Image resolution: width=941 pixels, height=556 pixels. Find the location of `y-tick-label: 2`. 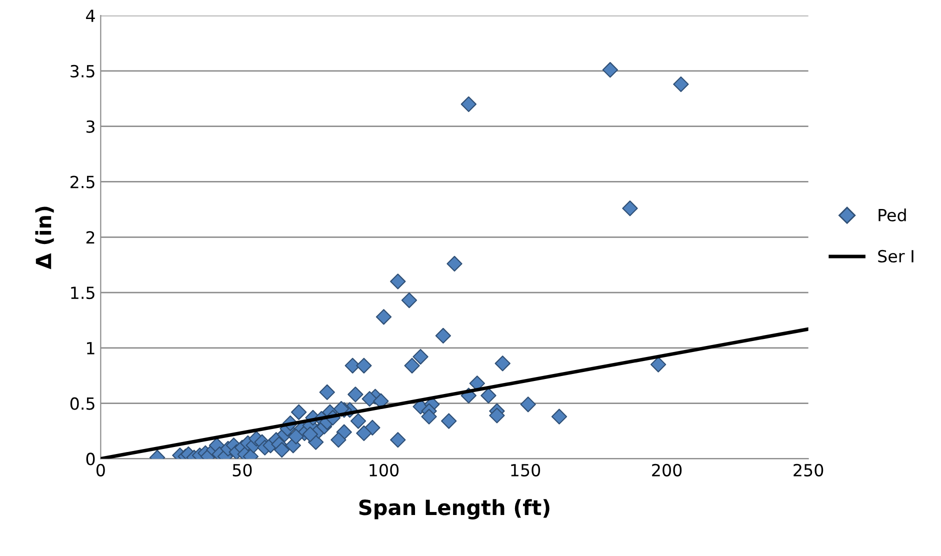

y-tick-label: 2 is located at coordinates (90, 237).